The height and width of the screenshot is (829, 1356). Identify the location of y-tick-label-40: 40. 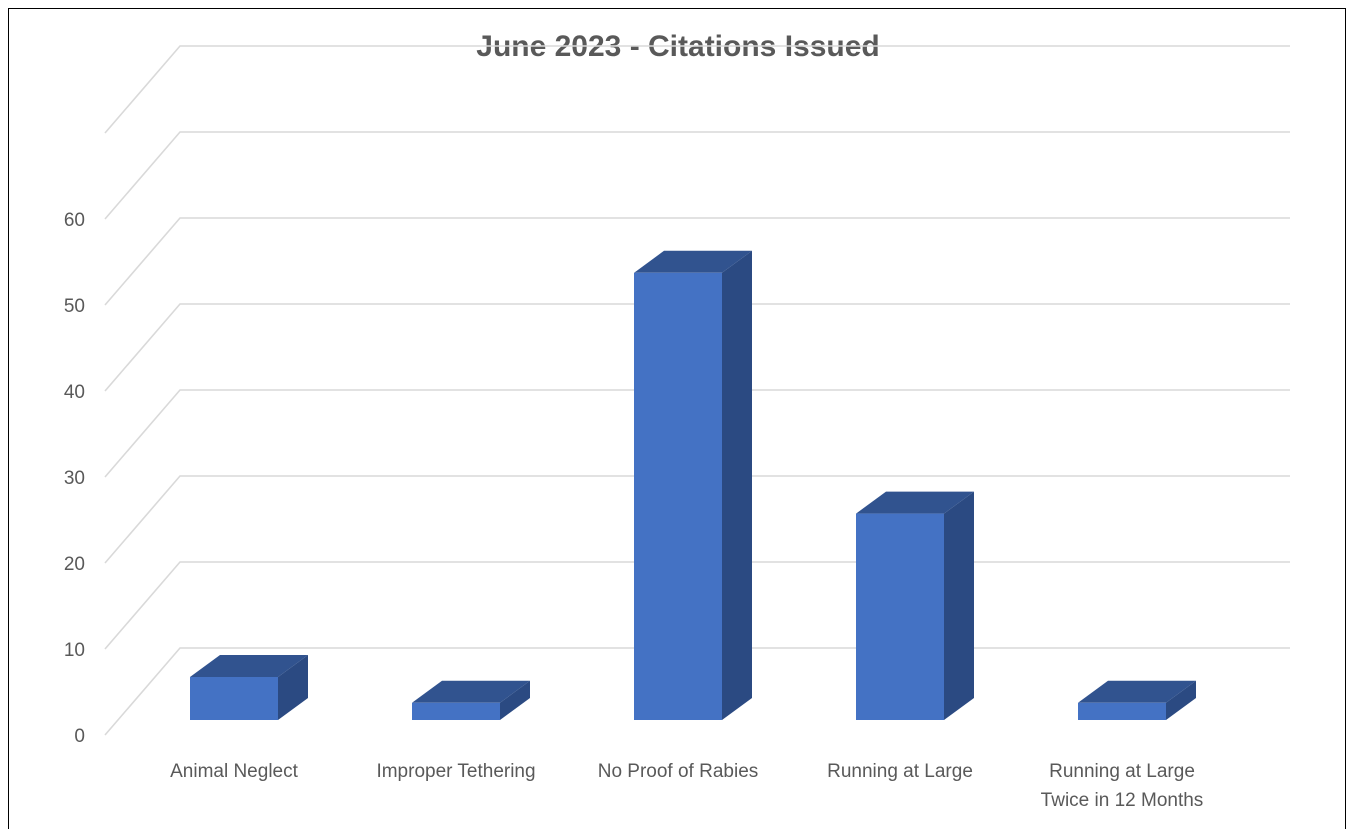
(74, 392).